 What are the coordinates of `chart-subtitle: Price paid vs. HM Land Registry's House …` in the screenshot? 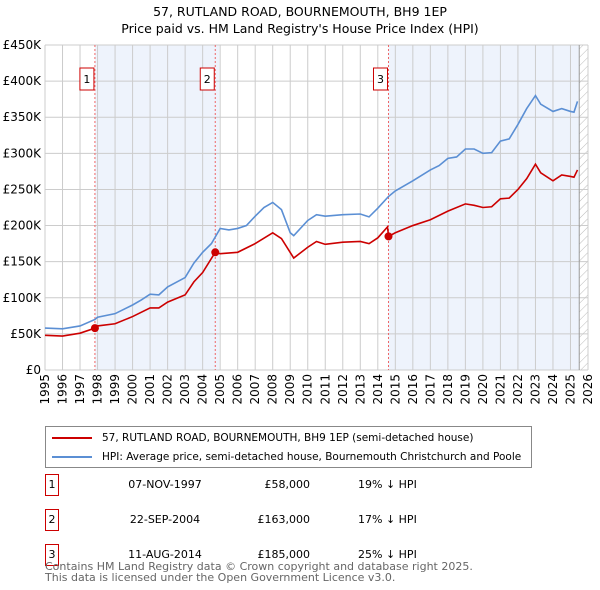 It's located at (300, 28).